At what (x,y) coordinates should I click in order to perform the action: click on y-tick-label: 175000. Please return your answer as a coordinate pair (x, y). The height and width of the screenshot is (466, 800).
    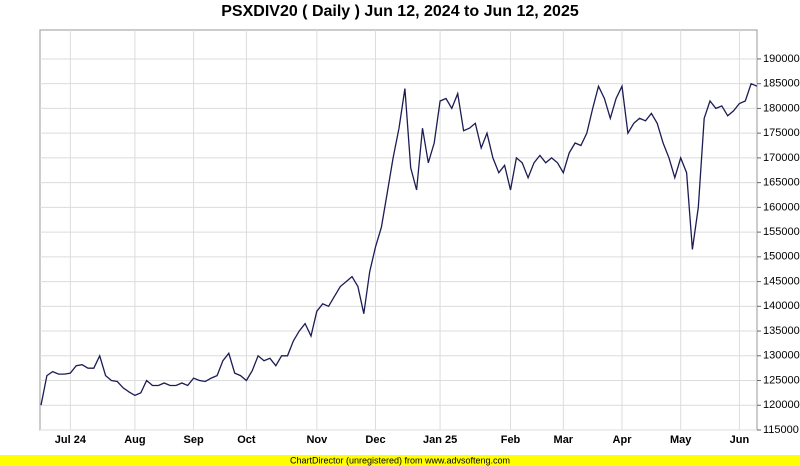
    Looking at the image, I should click on (781, 133).